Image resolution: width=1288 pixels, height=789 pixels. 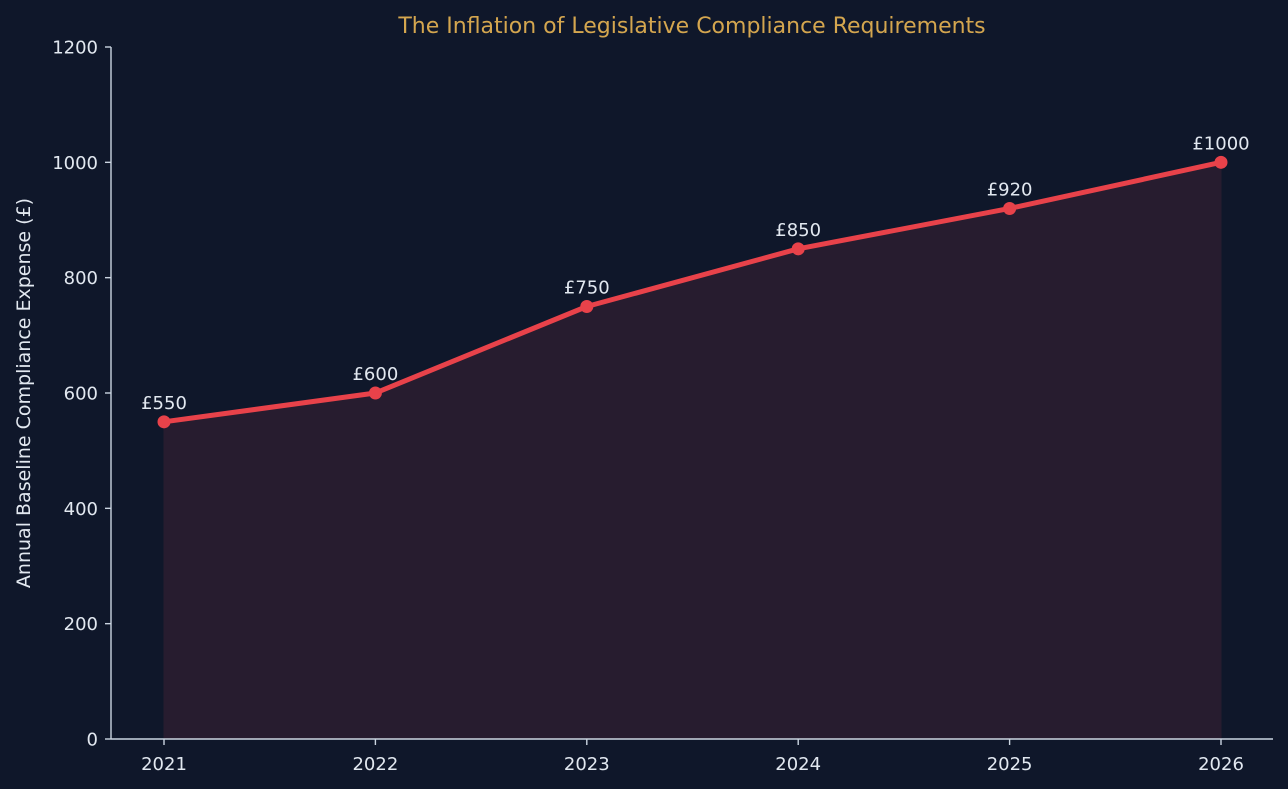 What do you see at coordinates (81, 624) in the screenshot?
I see `y-tick-label: 200` at bounding box center [81, 624].